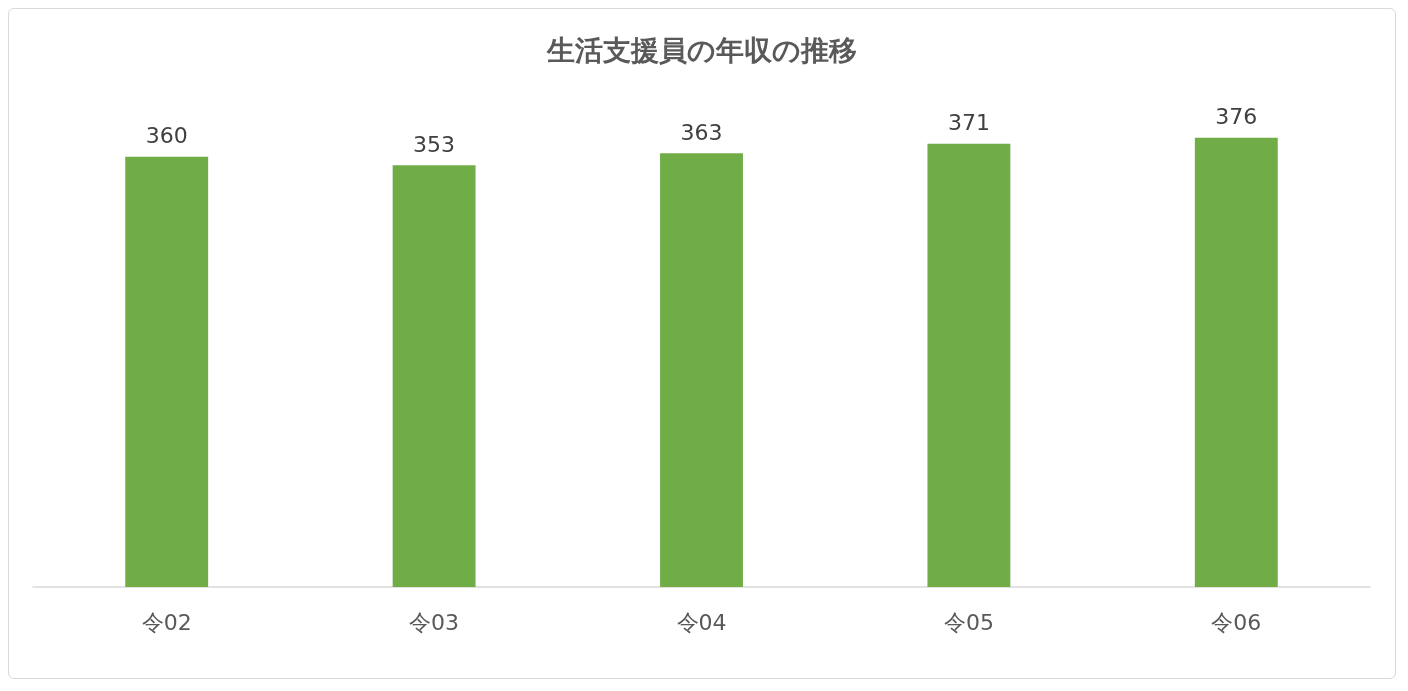  I want to click on x-tick-label: 令05, so click(968, 622).